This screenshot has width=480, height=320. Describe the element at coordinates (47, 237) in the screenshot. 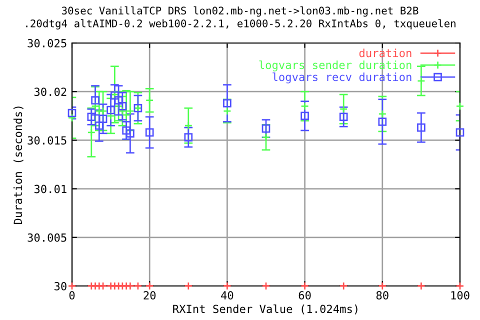

I see `y-tick-label: 30.005` at that location.